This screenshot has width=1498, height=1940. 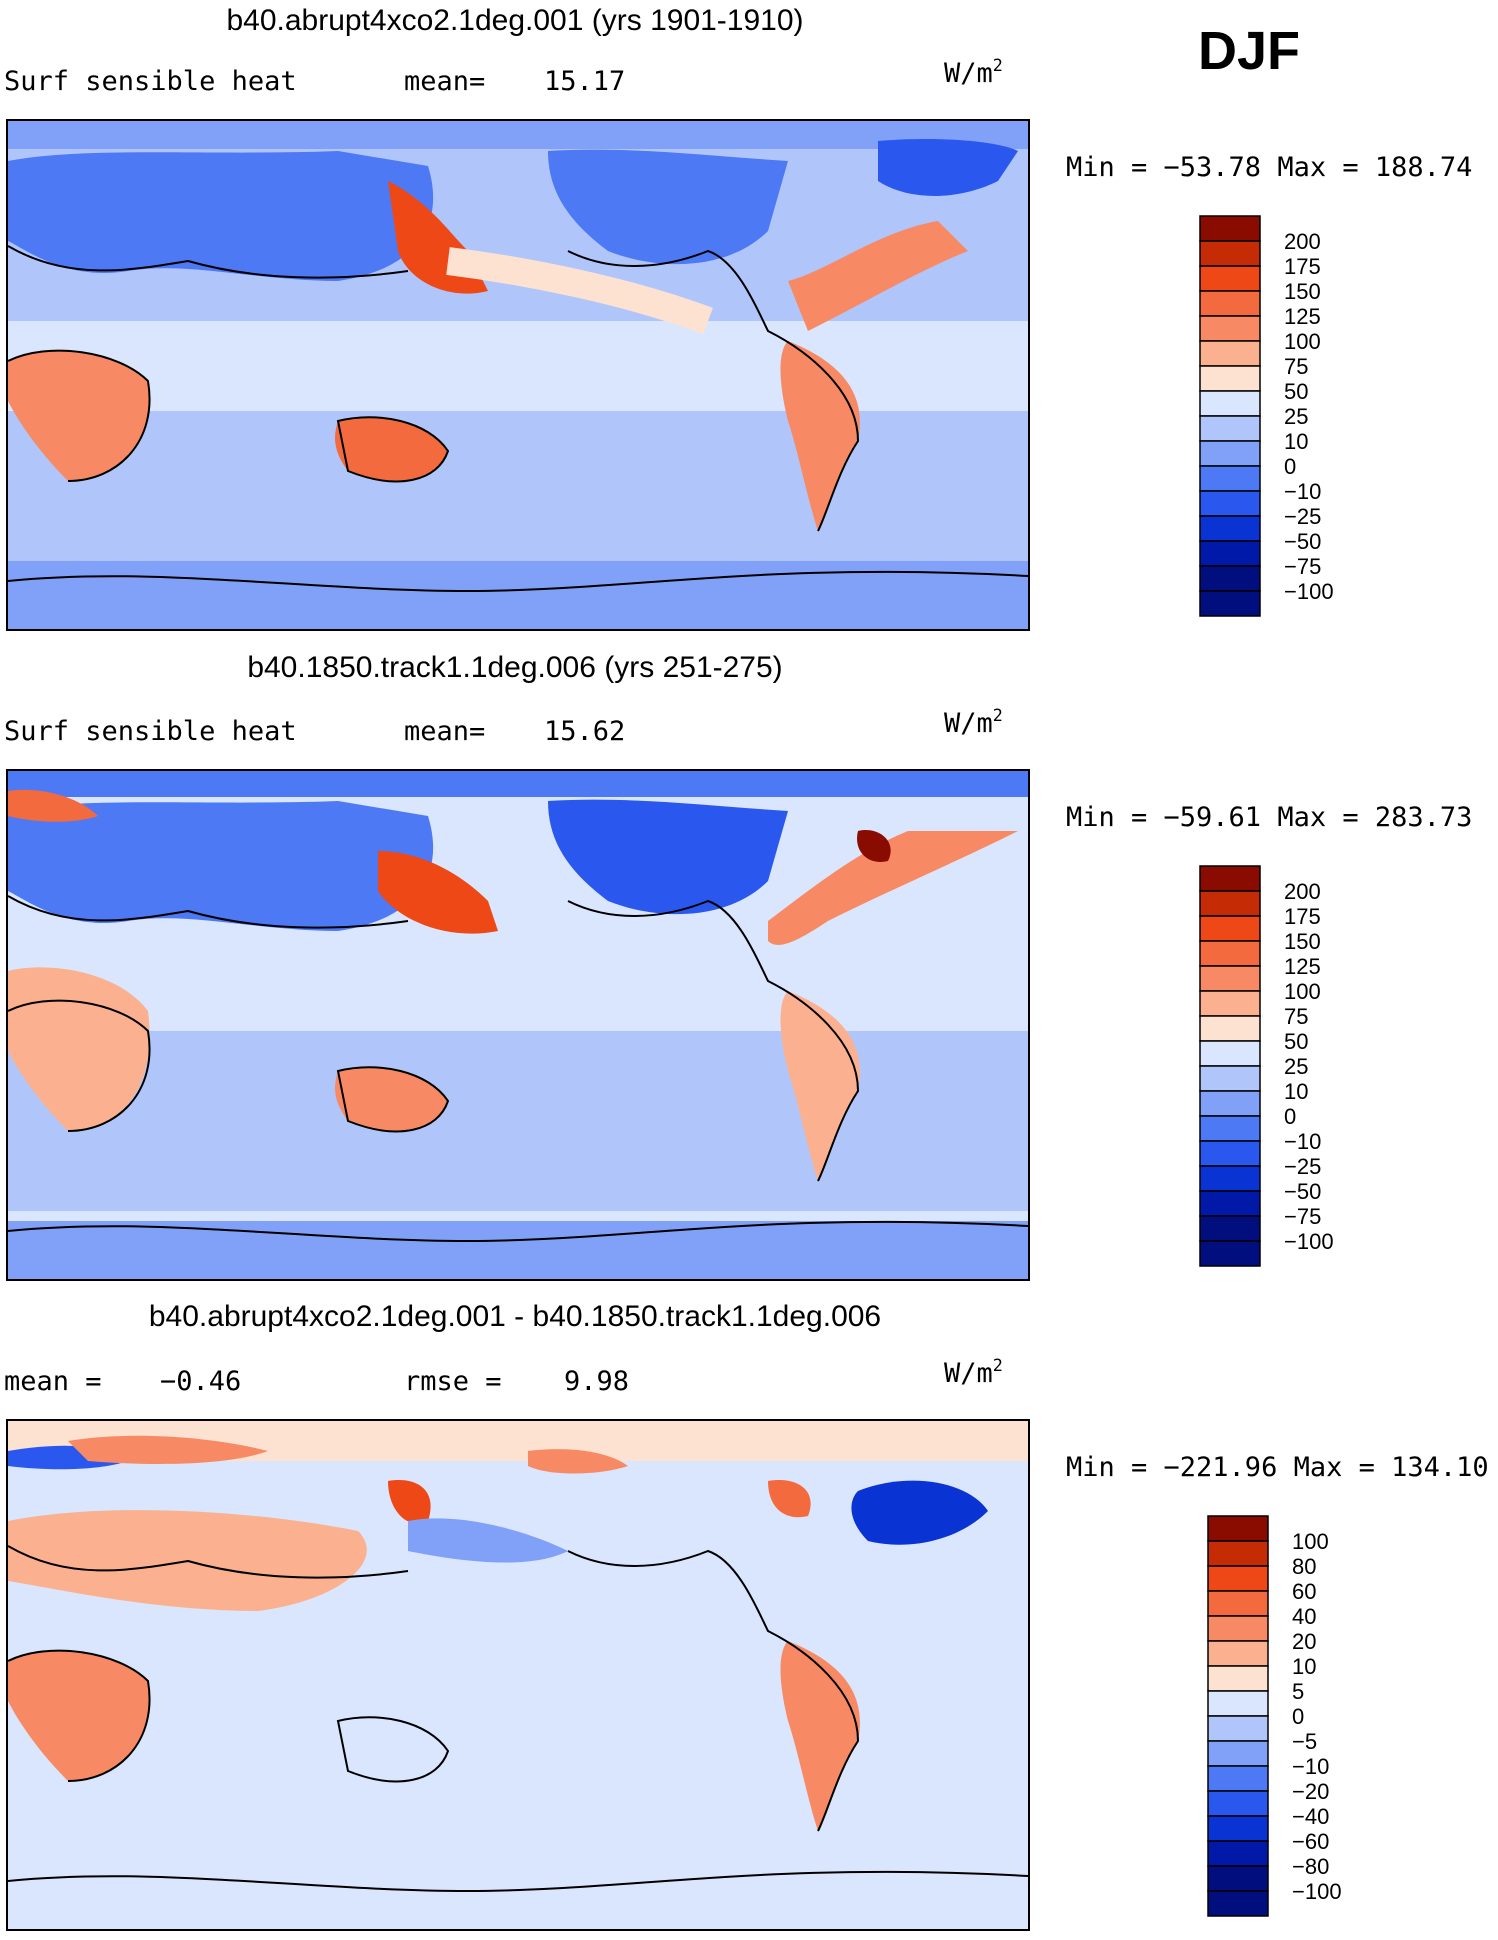 What do you see at coordinates (1309, 591) in the screenshot?
I see `panel-1-colorbar-label: −100` at bounding box center [1309, 591].